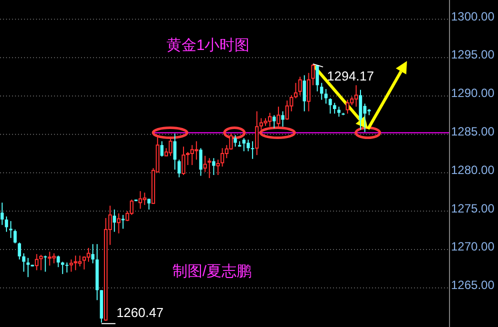  Describe the element at coordinates (473, 93) in the screenshot. I see `y-tick-label: 1290.00` at that location.